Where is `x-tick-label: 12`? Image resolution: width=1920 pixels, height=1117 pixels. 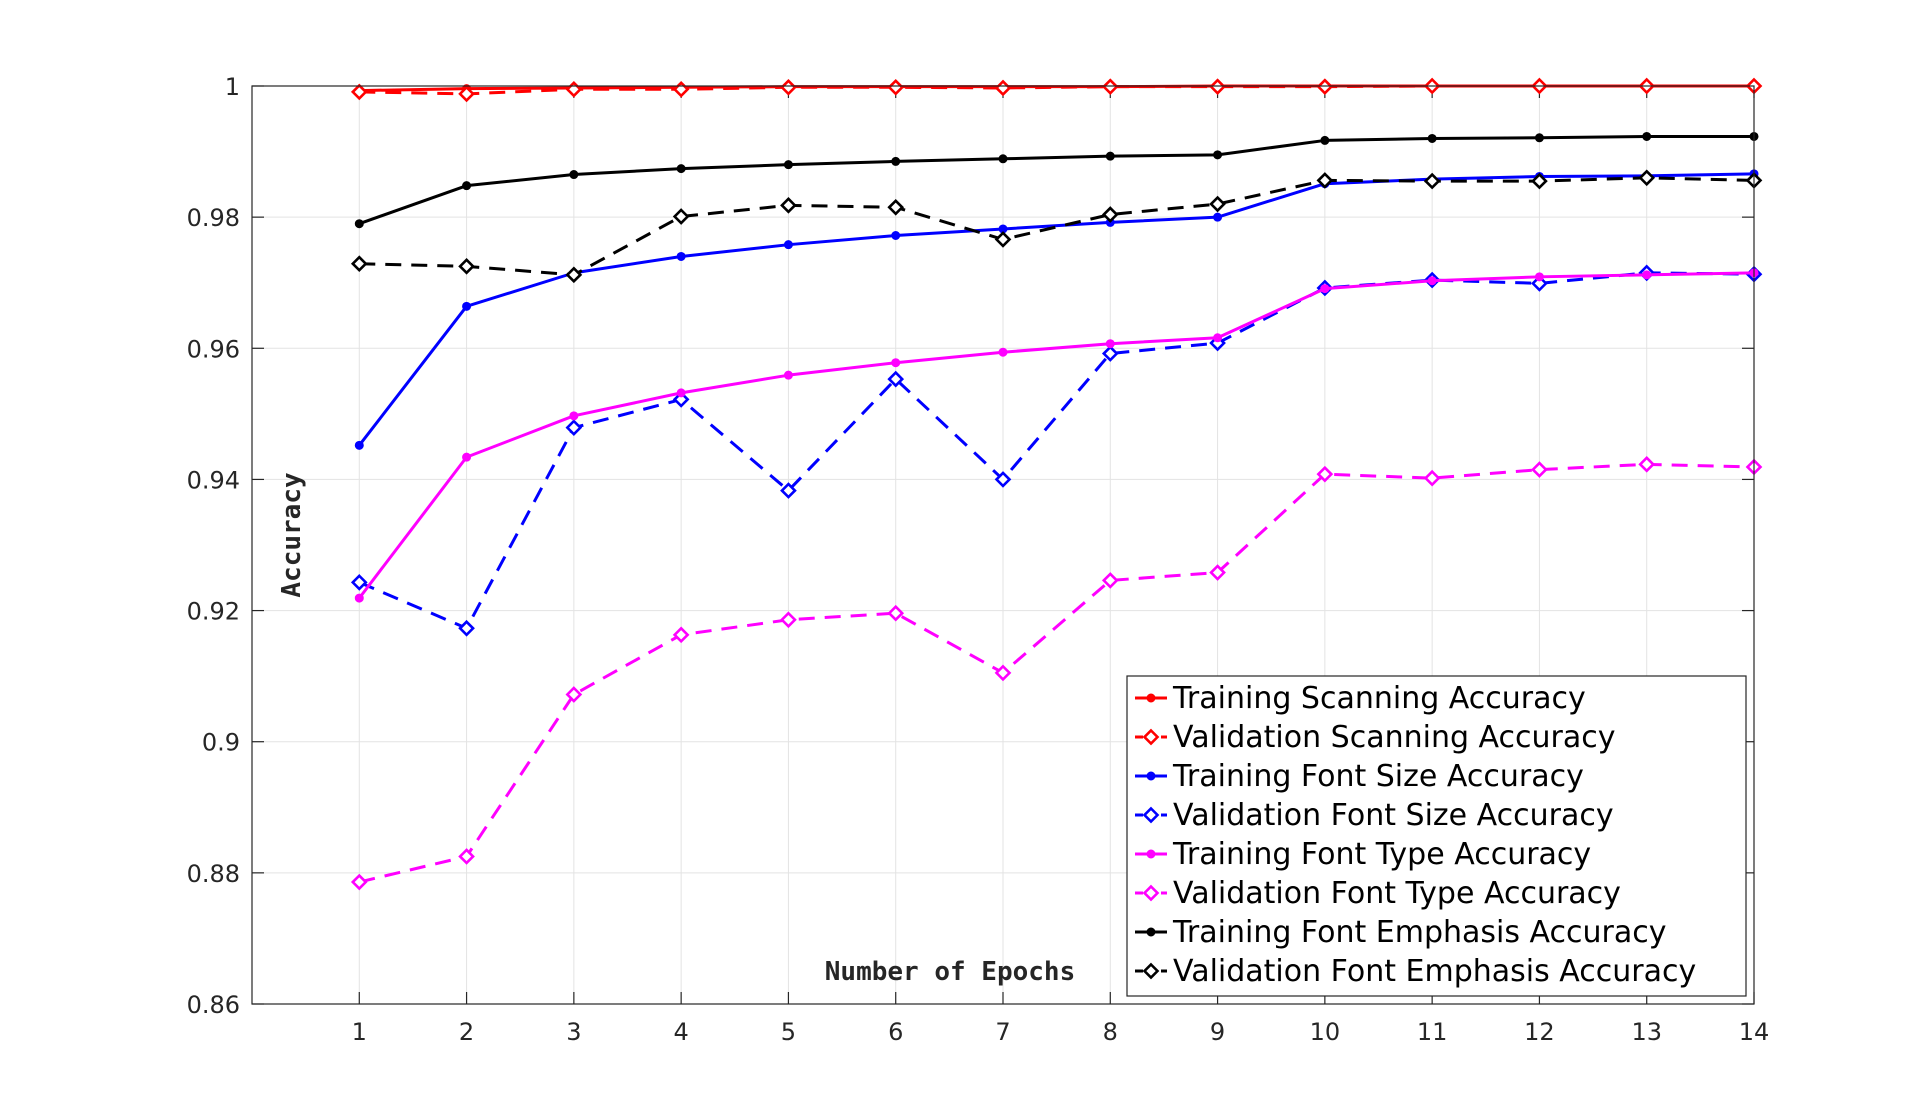 x-tick-label: 12 is located at coordinates (1539, 1032).